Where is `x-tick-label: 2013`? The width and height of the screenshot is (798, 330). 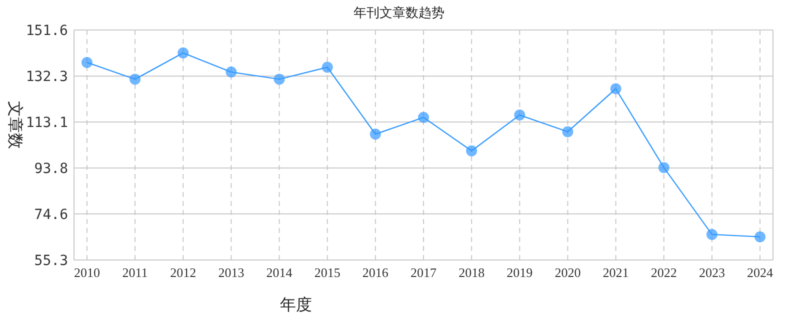 x-tick-label: 2013 is located at coordinates (231, 272).